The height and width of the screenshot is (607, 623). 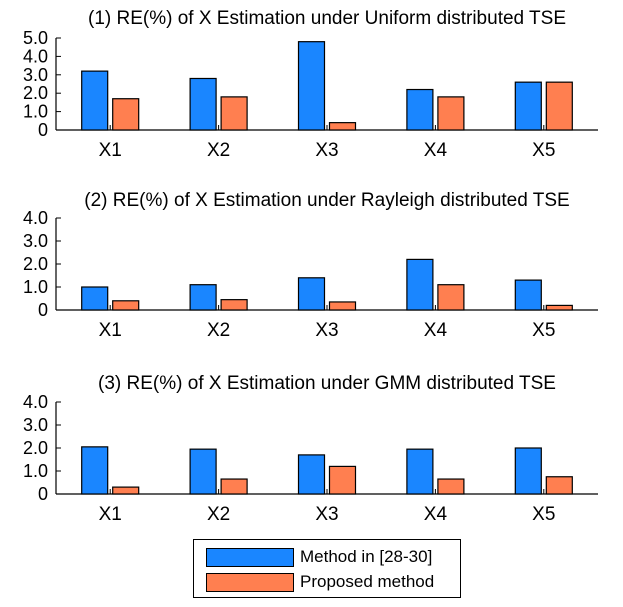 What do you see at coordinates (126, 114) in the screenshot?
I see `panel-1-bar-x1-proposed` at bounding box center [126, 114].